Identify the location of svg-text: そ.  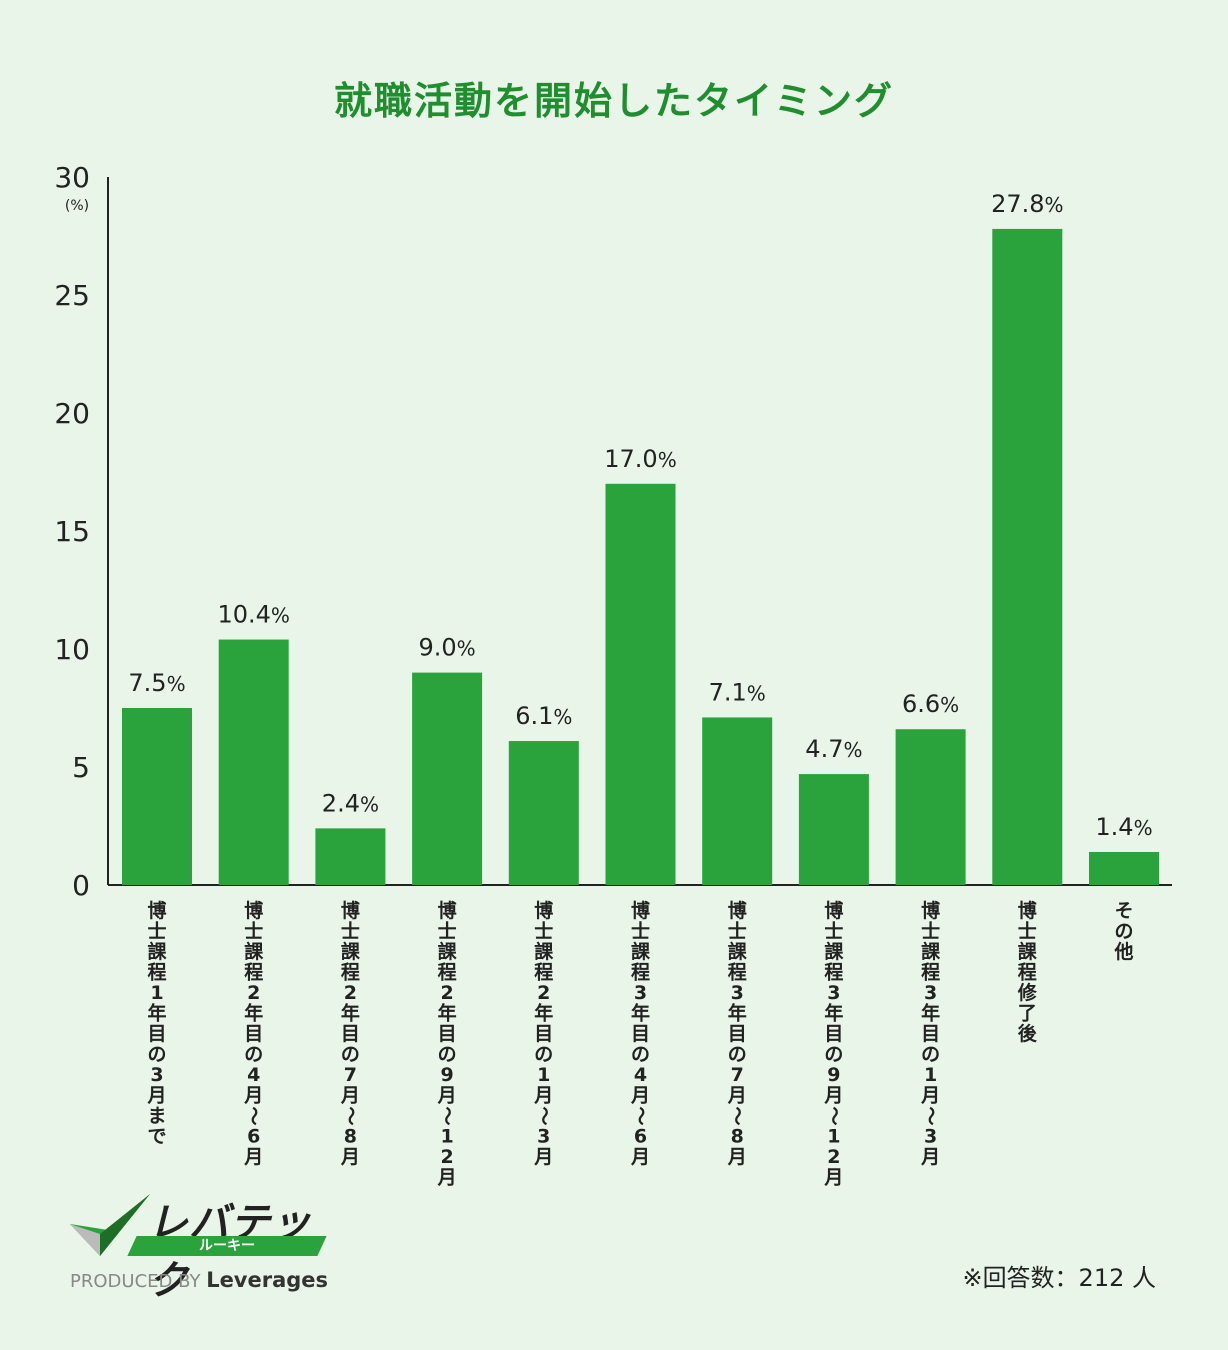
(1123, 911).